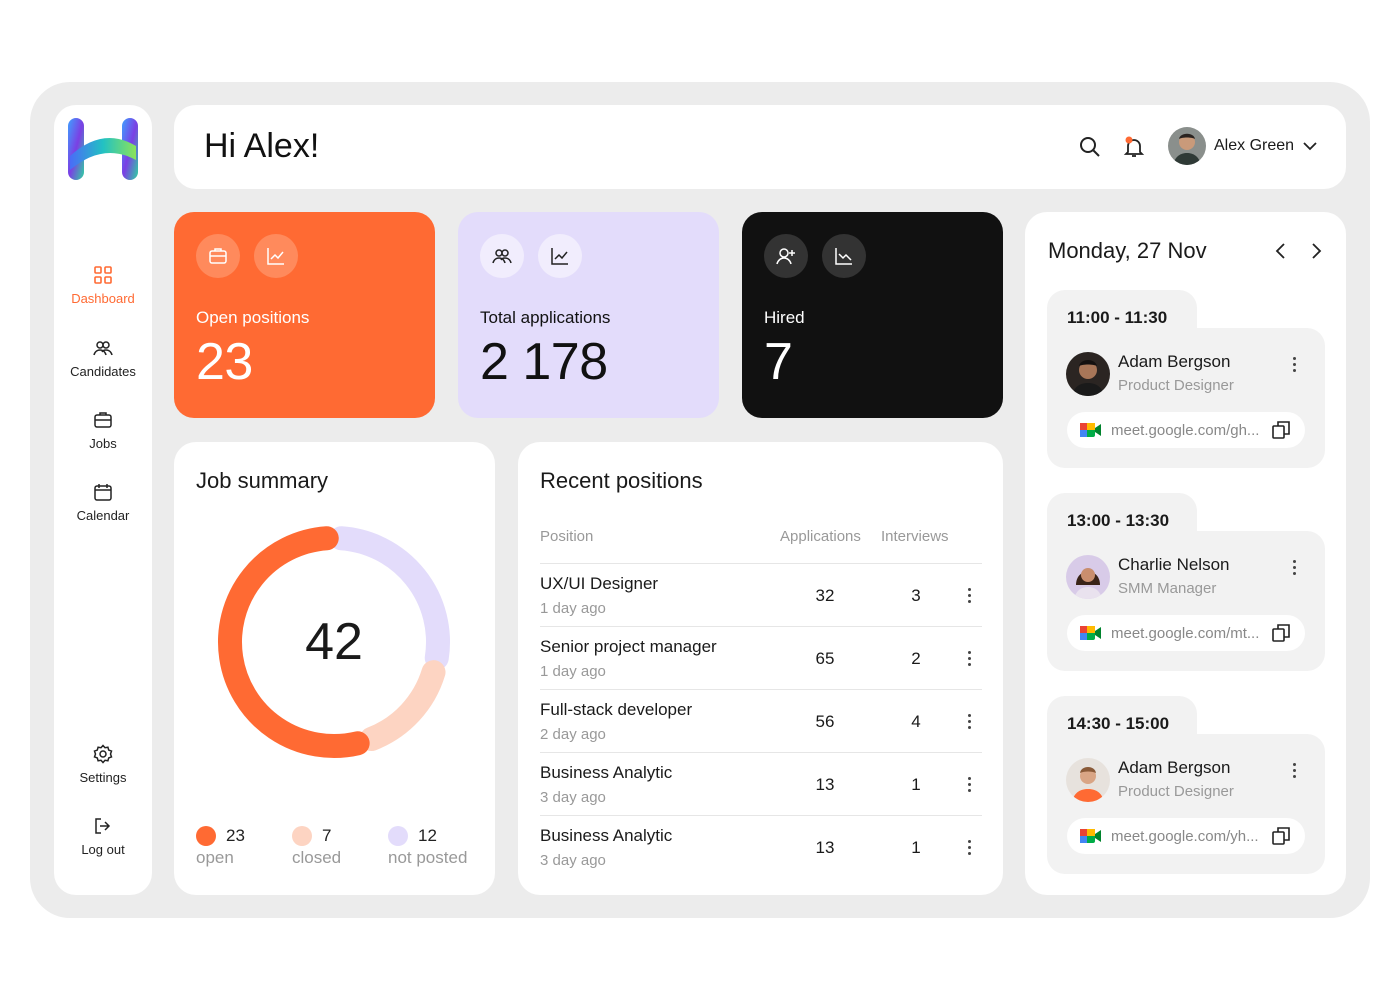 This screenshot has height=1000, width=1400. I want to click on sidebar-item-jobs: Jobs, so click(103, 430).